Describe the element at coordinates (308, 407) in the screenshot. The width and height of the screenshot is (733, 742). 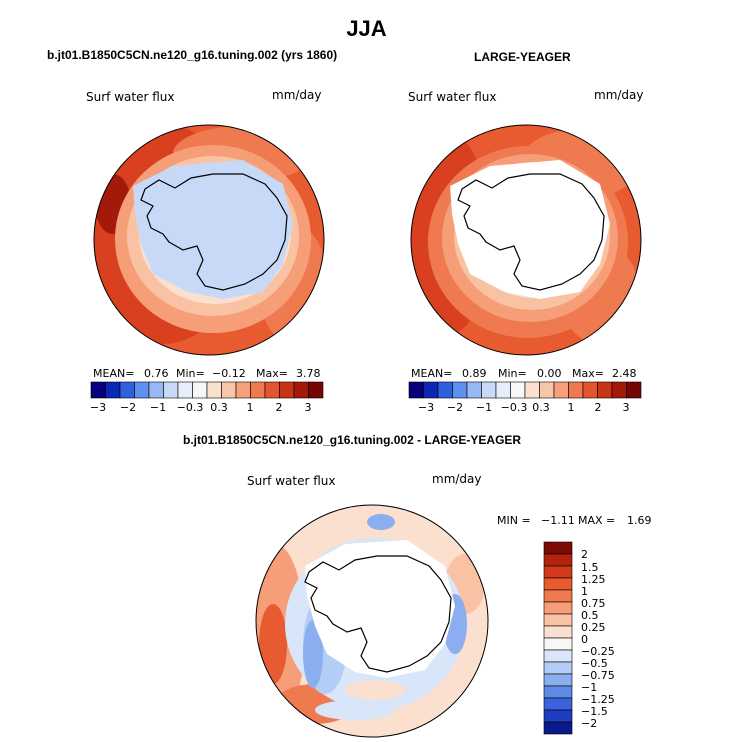
I see `panel-1-colorbar-tick: 3` at that location.